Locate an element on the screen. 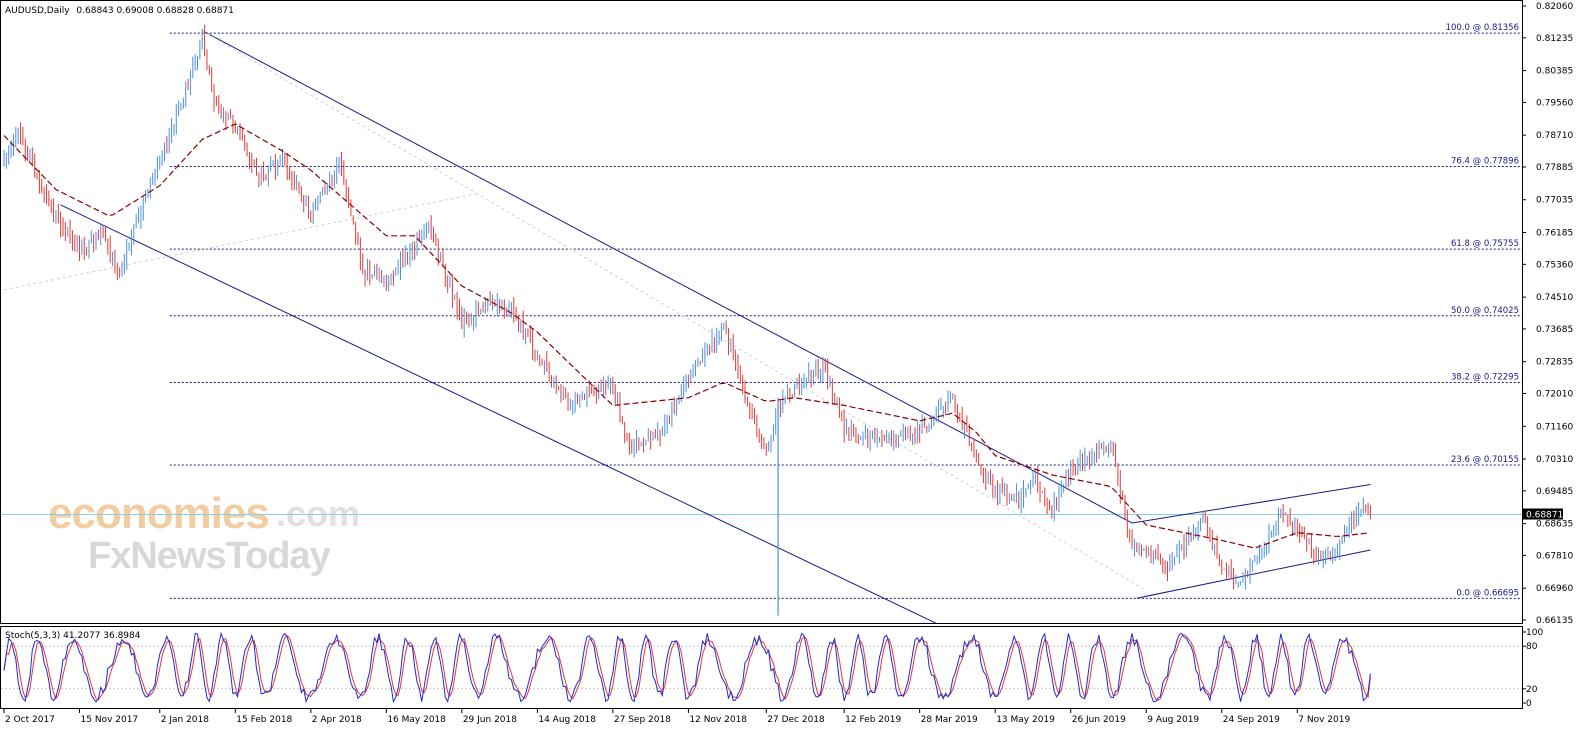  price-tick-label: 0.74510 is located at coordinates (1554, 298).